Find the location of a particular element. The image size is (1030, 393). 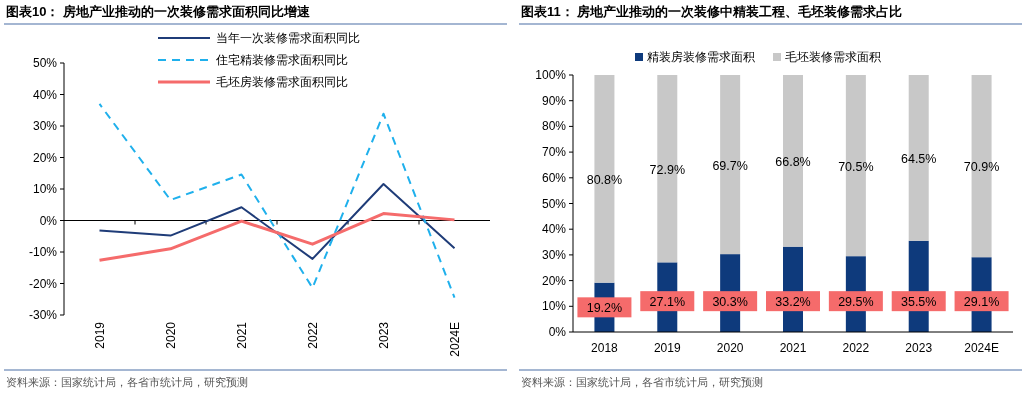

chart-title: 图表11： 房地产业推动的一次装修中精装工程、毛坯装修需求占比 is located at coordinates (712, 11).